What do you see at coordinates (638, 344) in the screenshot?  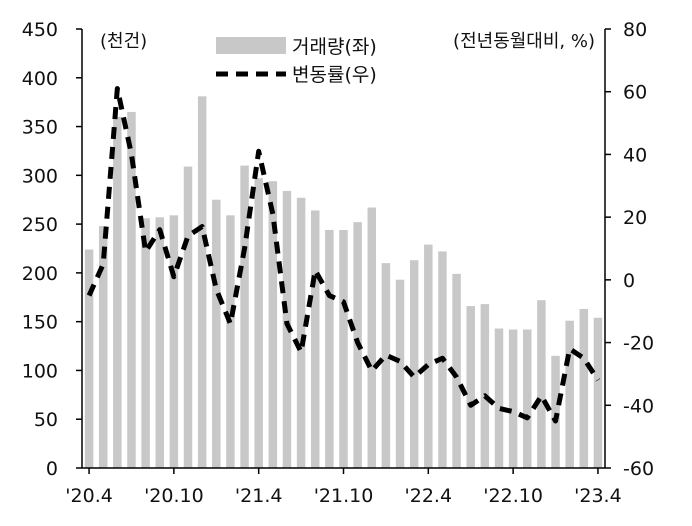 I see `right-tick-label: -20` at bounding box center [638, 344].